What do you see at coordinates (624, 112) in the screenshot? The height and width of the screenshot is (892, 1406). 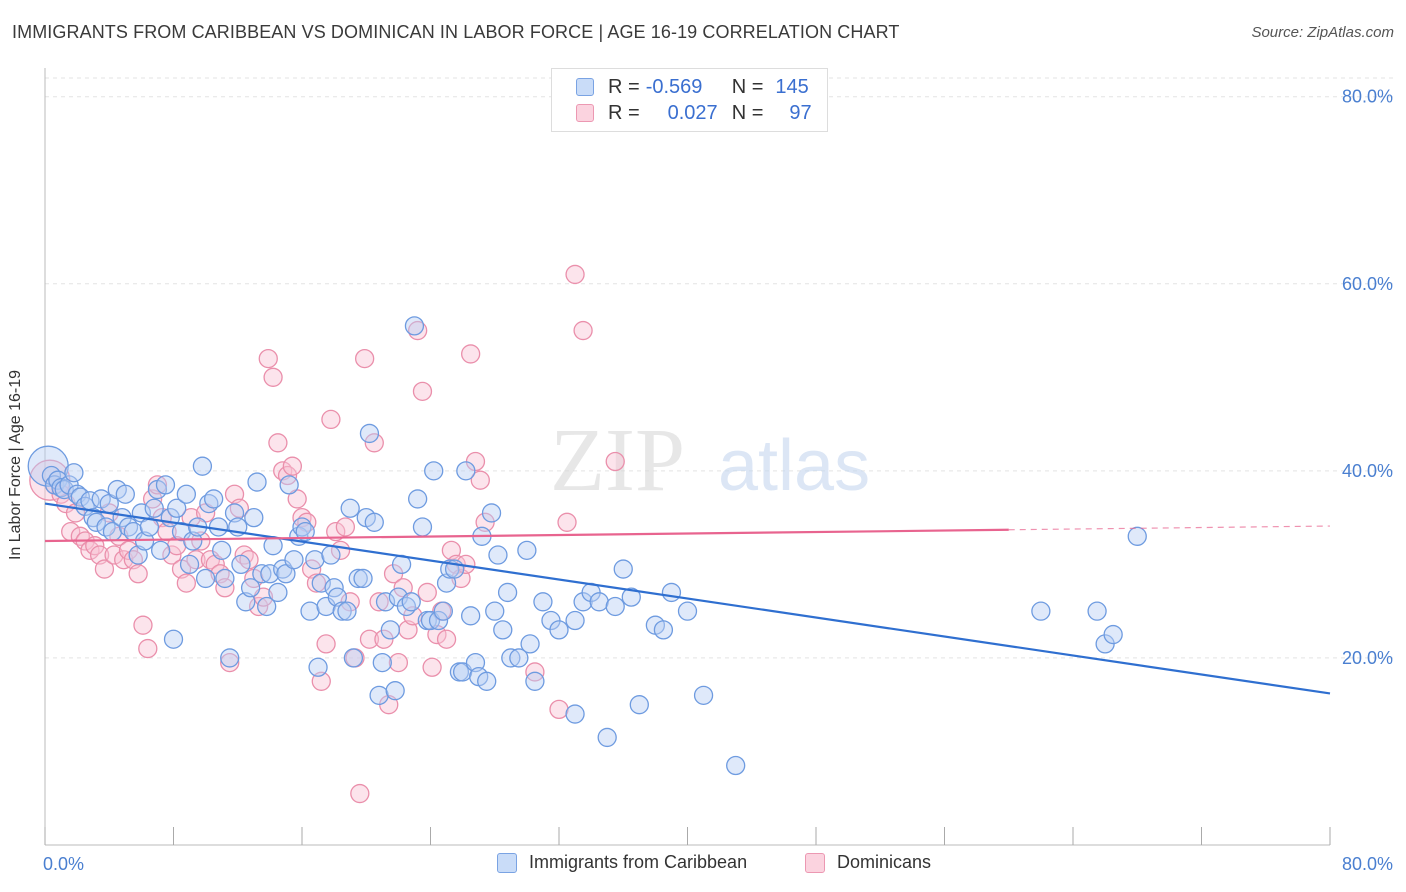 I see `legend-r-label: R =` at bounding box center [624, 112].